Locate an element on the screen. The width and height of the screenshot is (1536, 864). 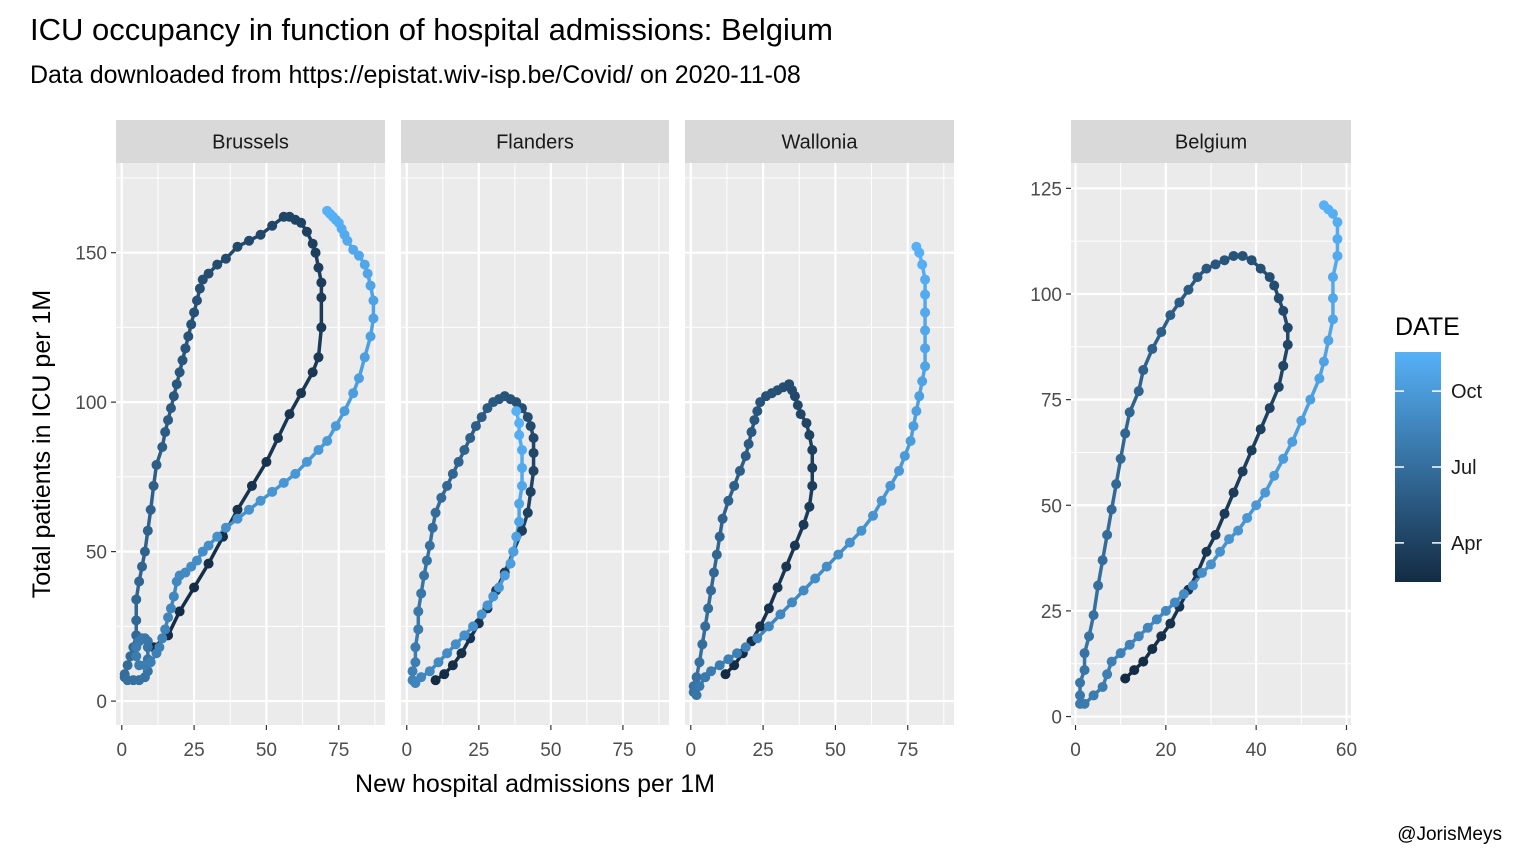
facet-strip-wallonia is located at coordinates (819, 141).